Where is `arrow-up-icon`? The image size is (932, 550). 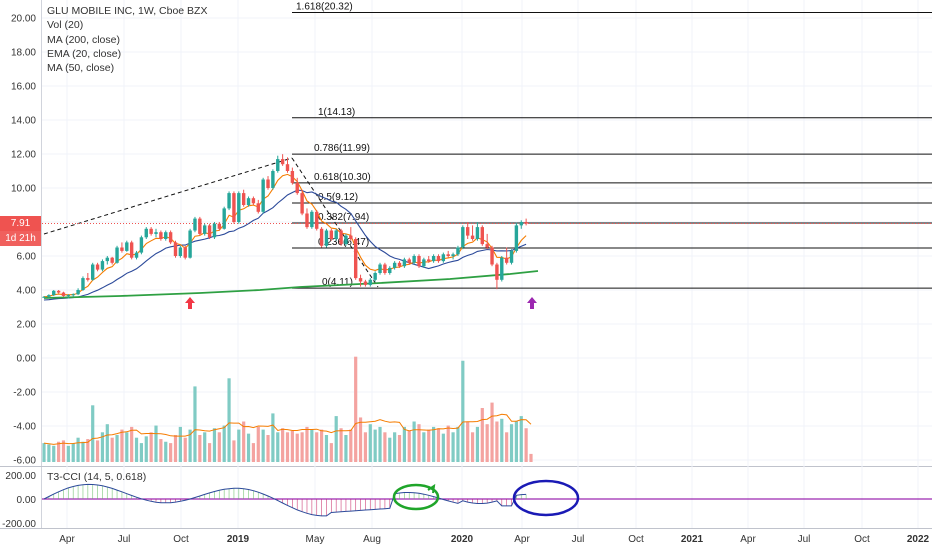 arrow-up-icon is located at coordinates (532, 303).